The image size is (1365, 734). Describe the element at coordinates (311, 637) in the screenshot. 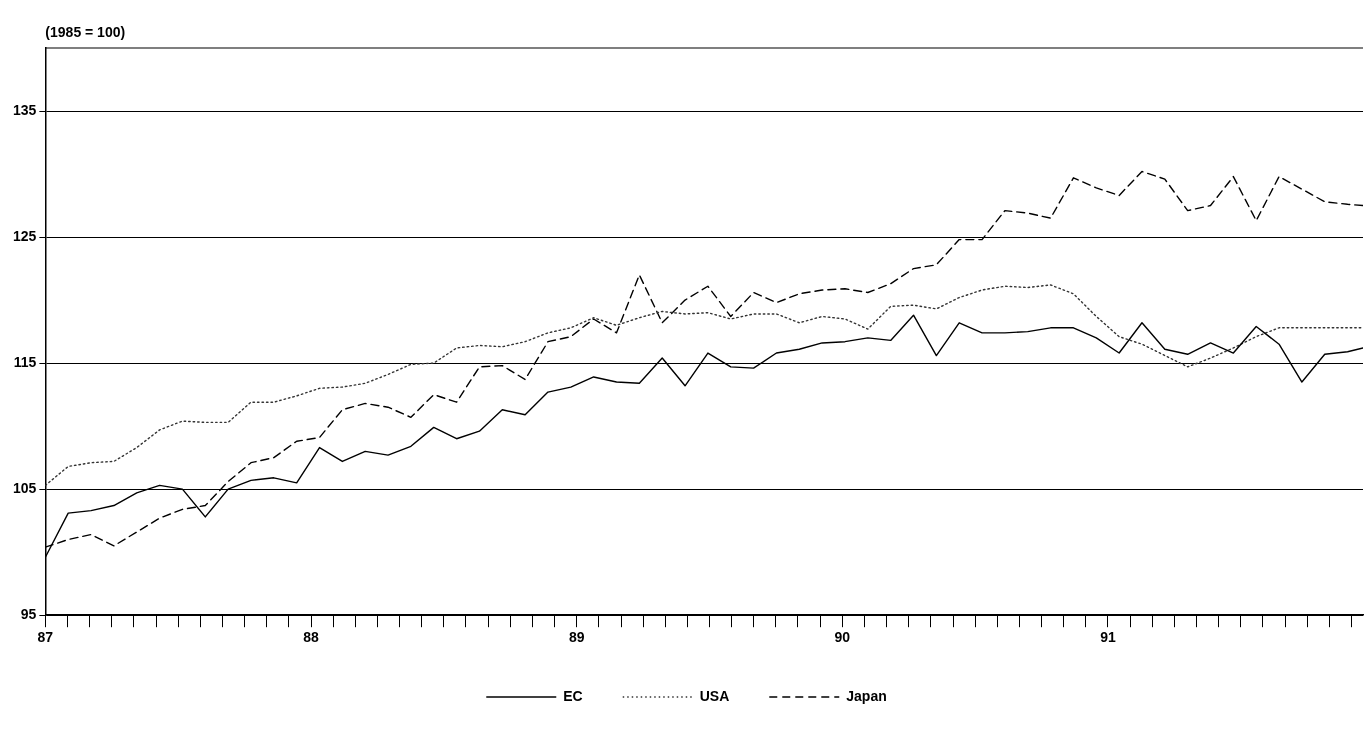

I see `x-tick-label: 88` at that location.